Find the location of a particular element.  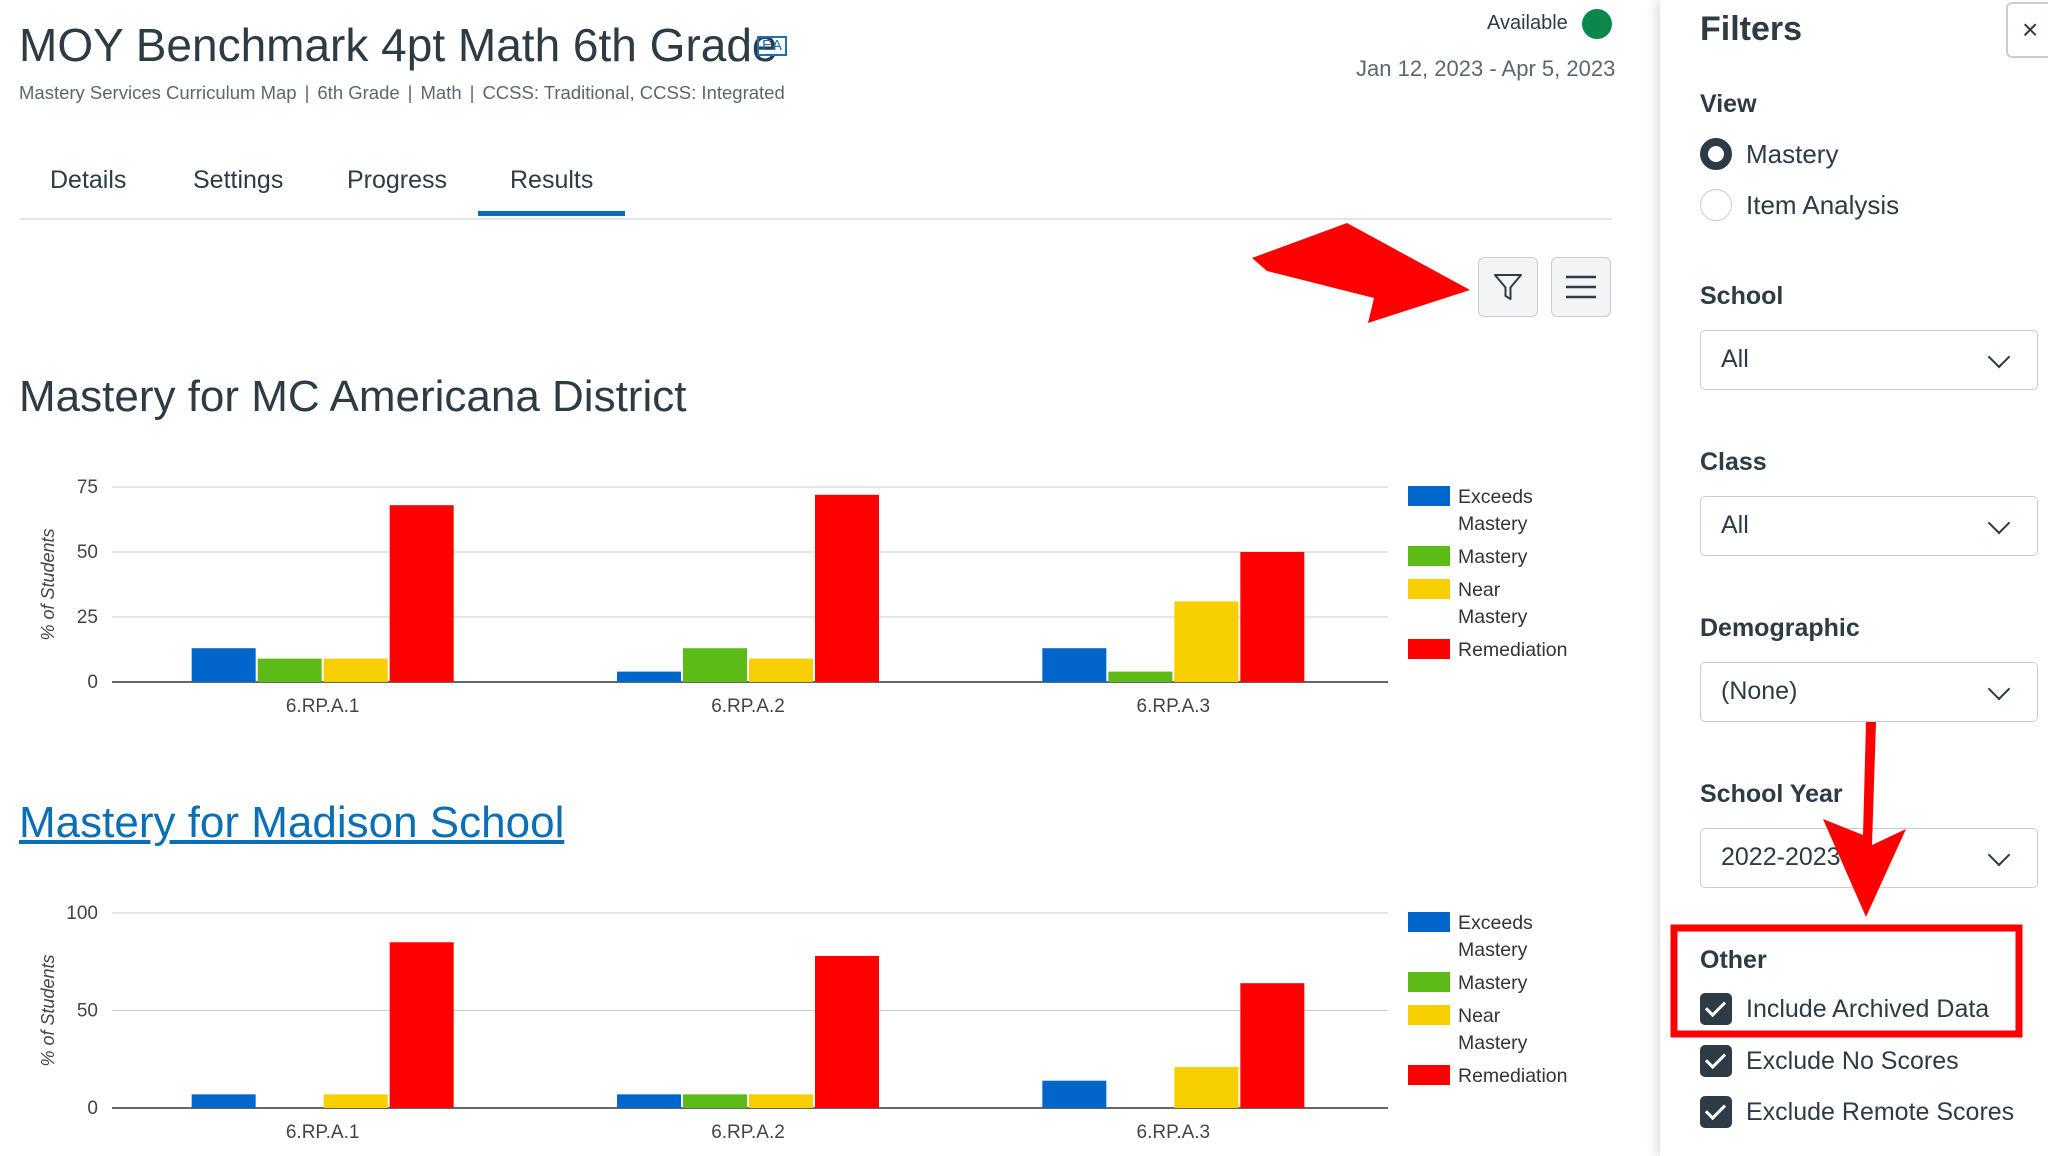

exclude-no-scores-checkbox: Exclude No Scores is located at coordinates (1829, 1061).